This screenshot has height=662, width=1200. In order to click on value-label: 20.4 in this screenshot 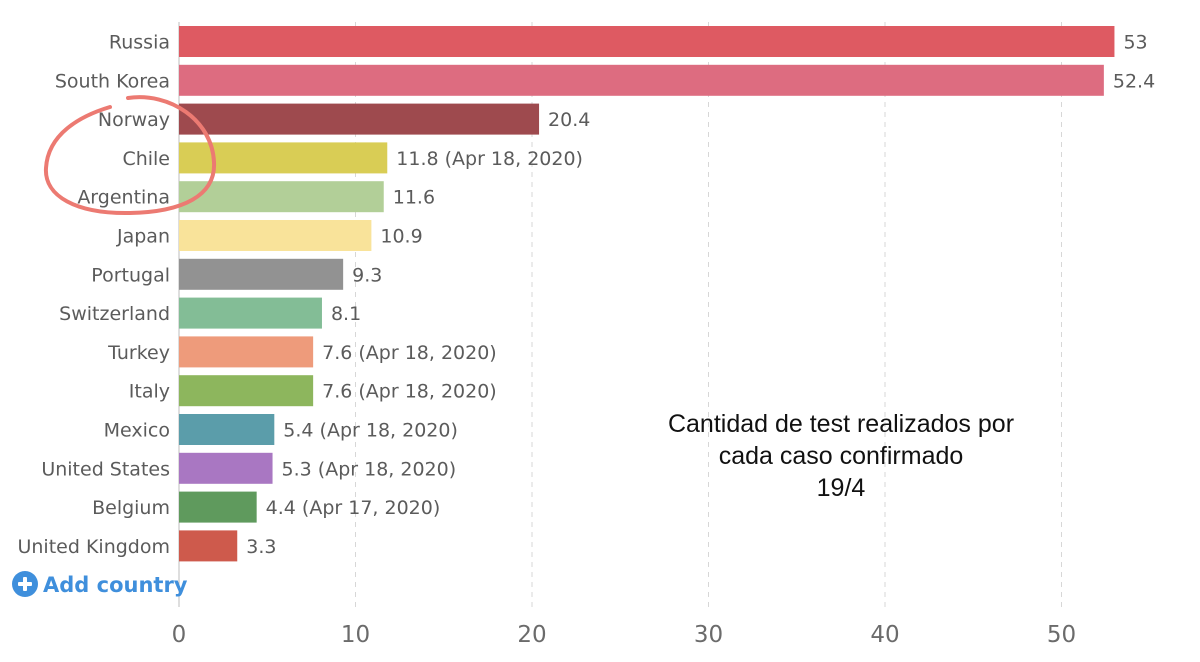, I will do `click(569, 120)`.